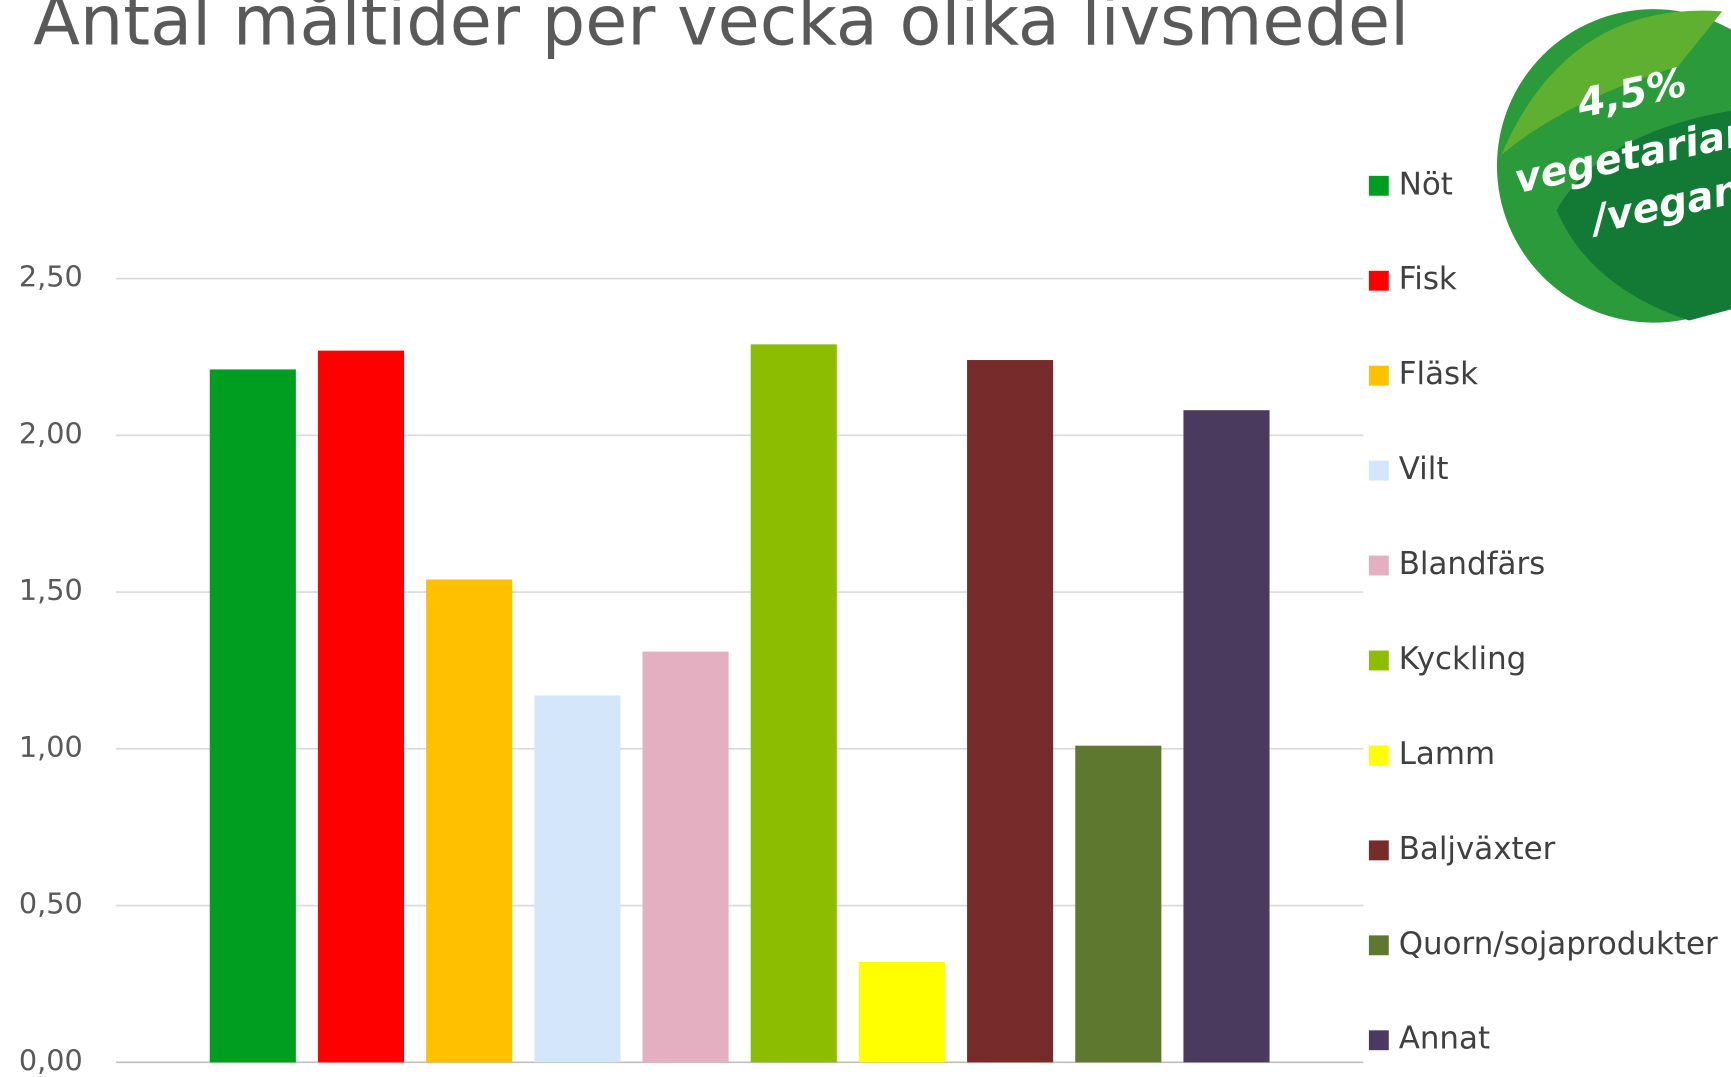 This screenshot has width=1731, height=1077. Describe the element at coordinates (1428, 279) in the screenshot. I see `legend-label: Fisk` at that location.